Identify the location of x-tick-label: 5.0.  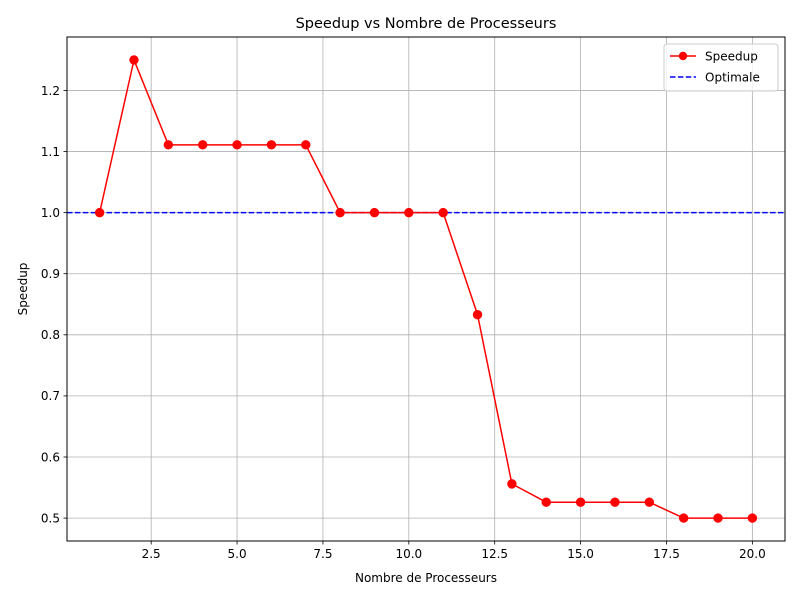
(237, 554).